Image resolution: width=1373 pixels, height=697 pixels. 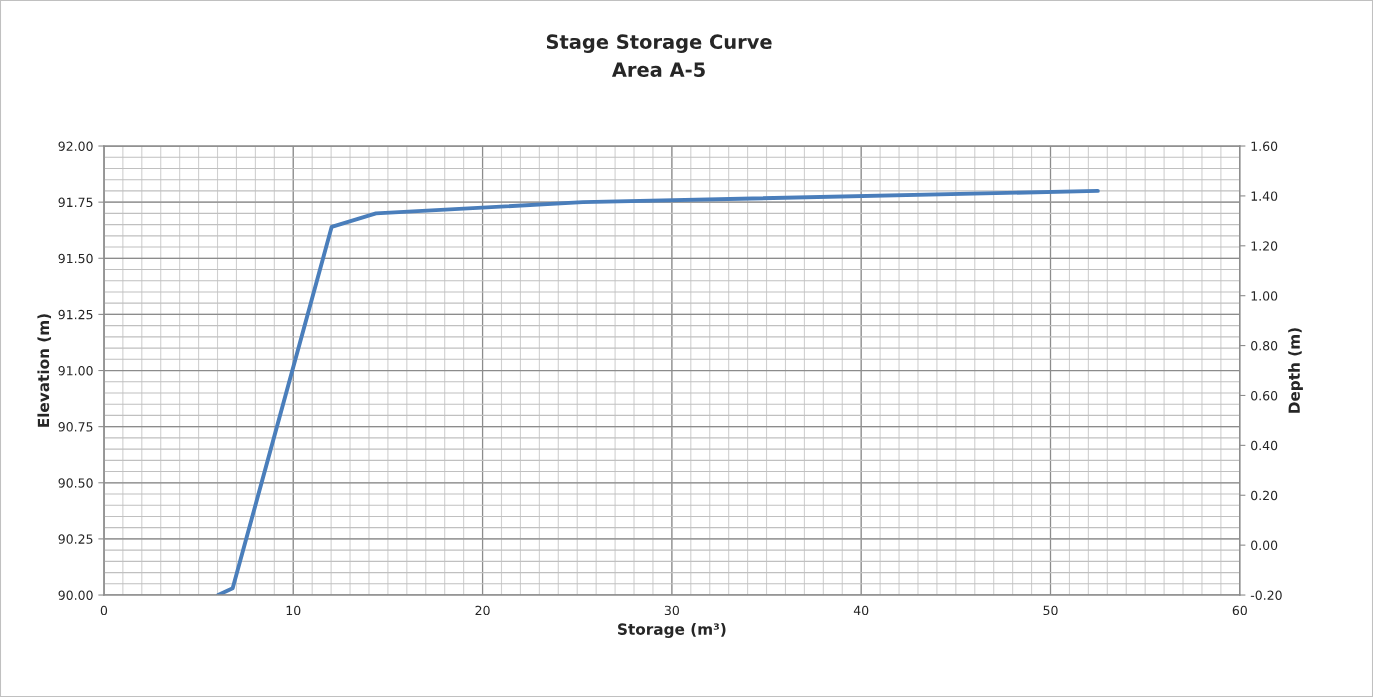 What do you see at coordinates (1264, 545) in the screenshot?
I see `y2-tick-label: 0.00` at bounding box center [1264, 545].